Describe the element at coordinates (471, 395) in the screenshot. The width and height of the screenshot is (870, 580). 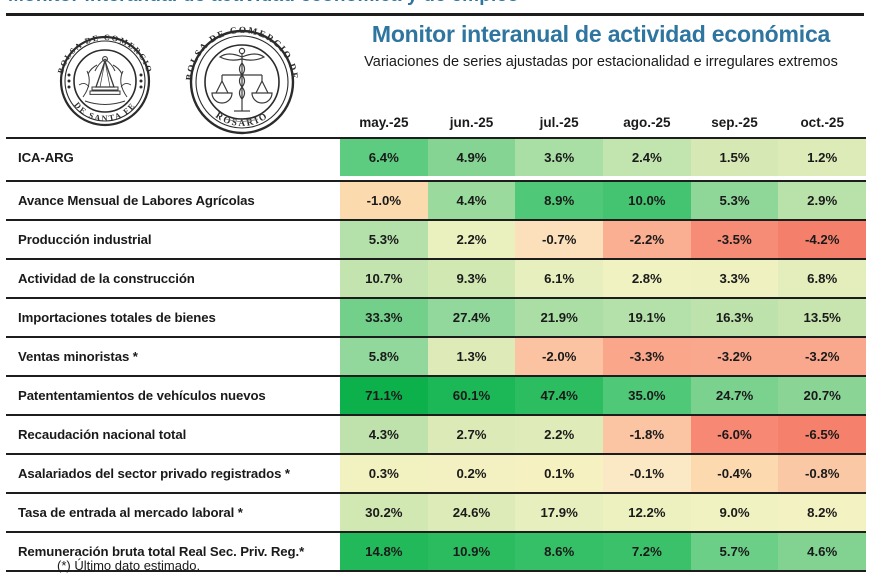
I see `heatmap-cell: 60.1%` at that location.